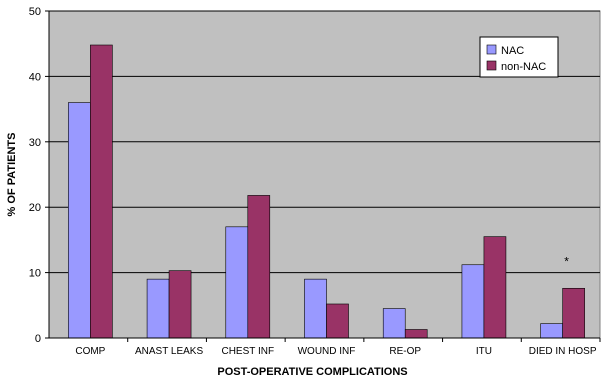 This screenshot has height=386, width=602. I want to click on y-tick-label: 50, so click(35, 12).